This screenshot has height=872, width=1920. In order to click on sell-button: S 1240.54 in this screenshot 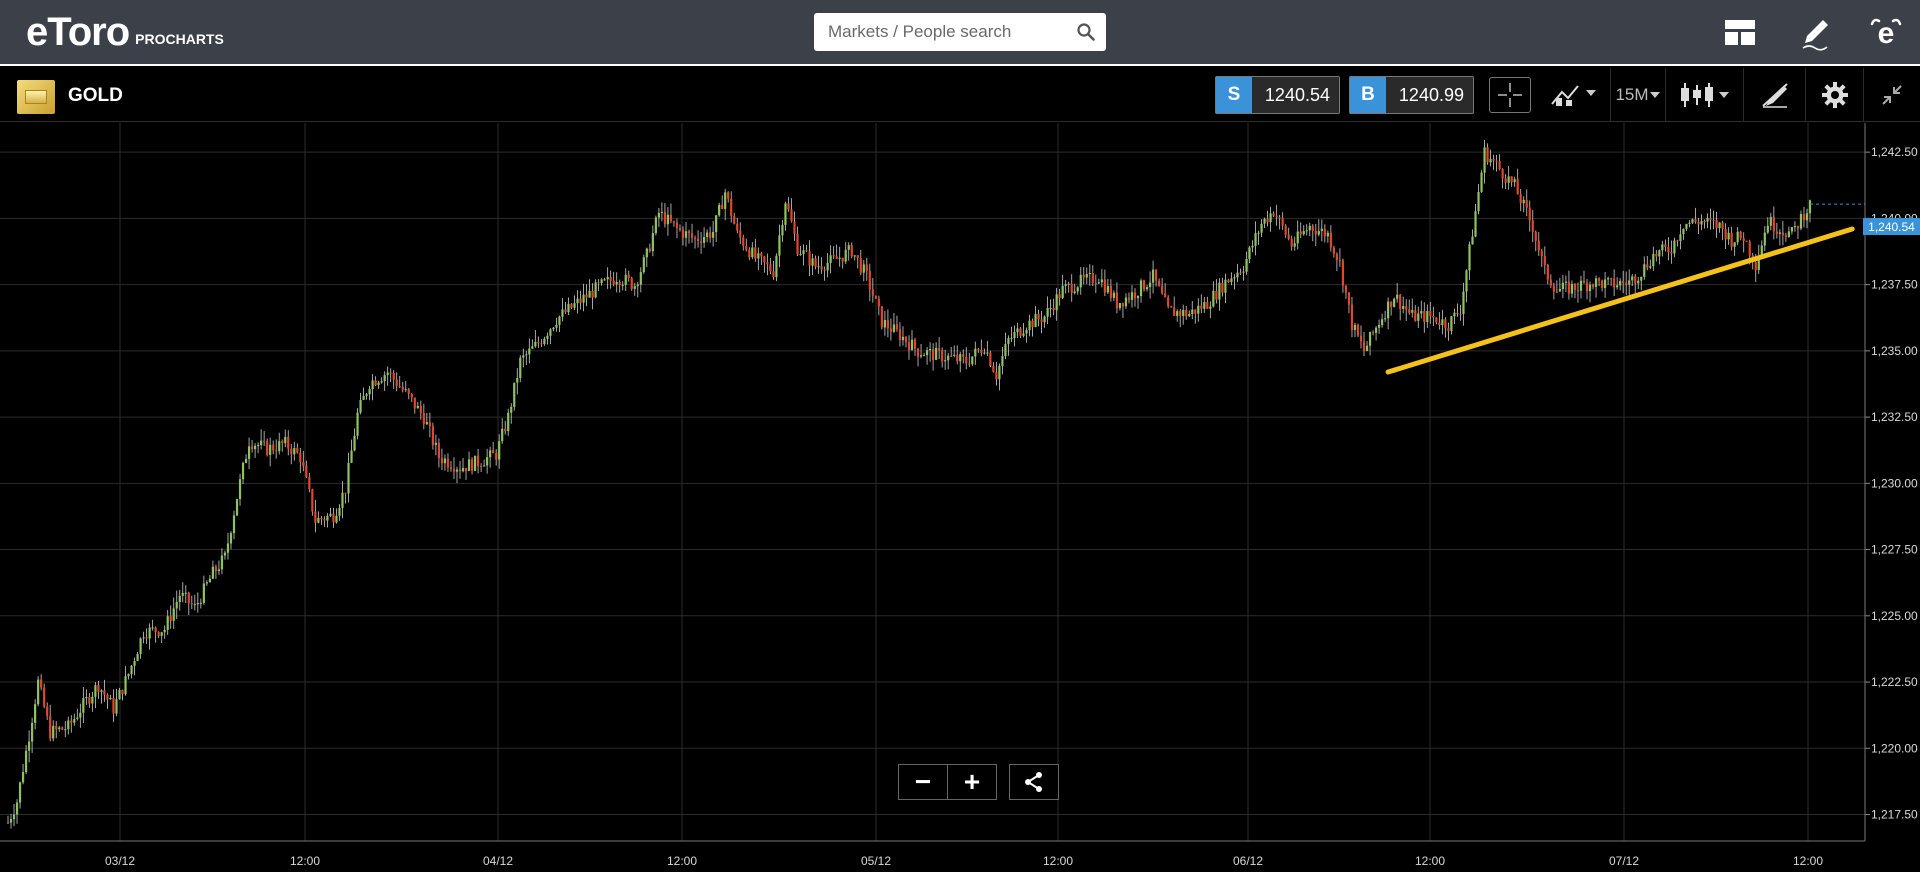, I will do `click(1277, 95)`.